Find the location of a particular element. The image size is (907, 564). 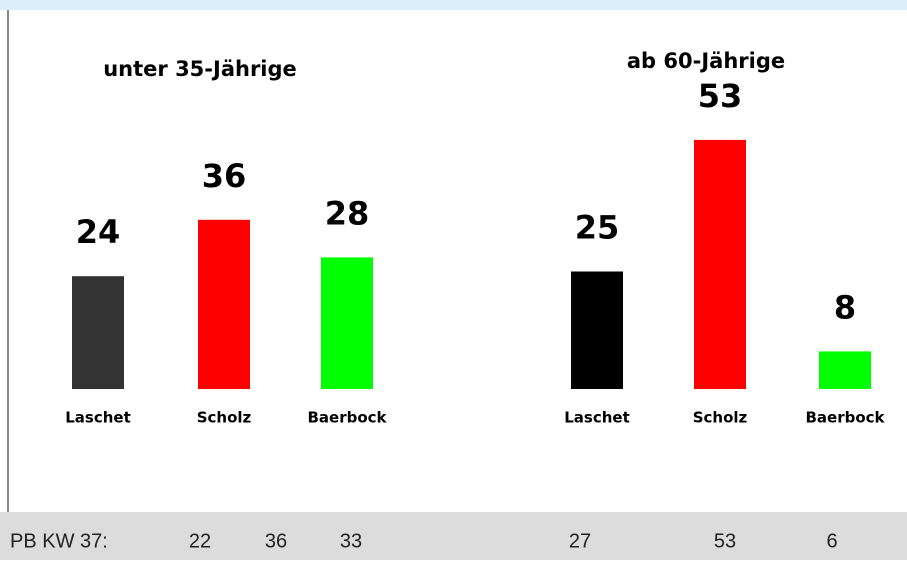

footer-value: 6 is located at coordinates (831, 541).